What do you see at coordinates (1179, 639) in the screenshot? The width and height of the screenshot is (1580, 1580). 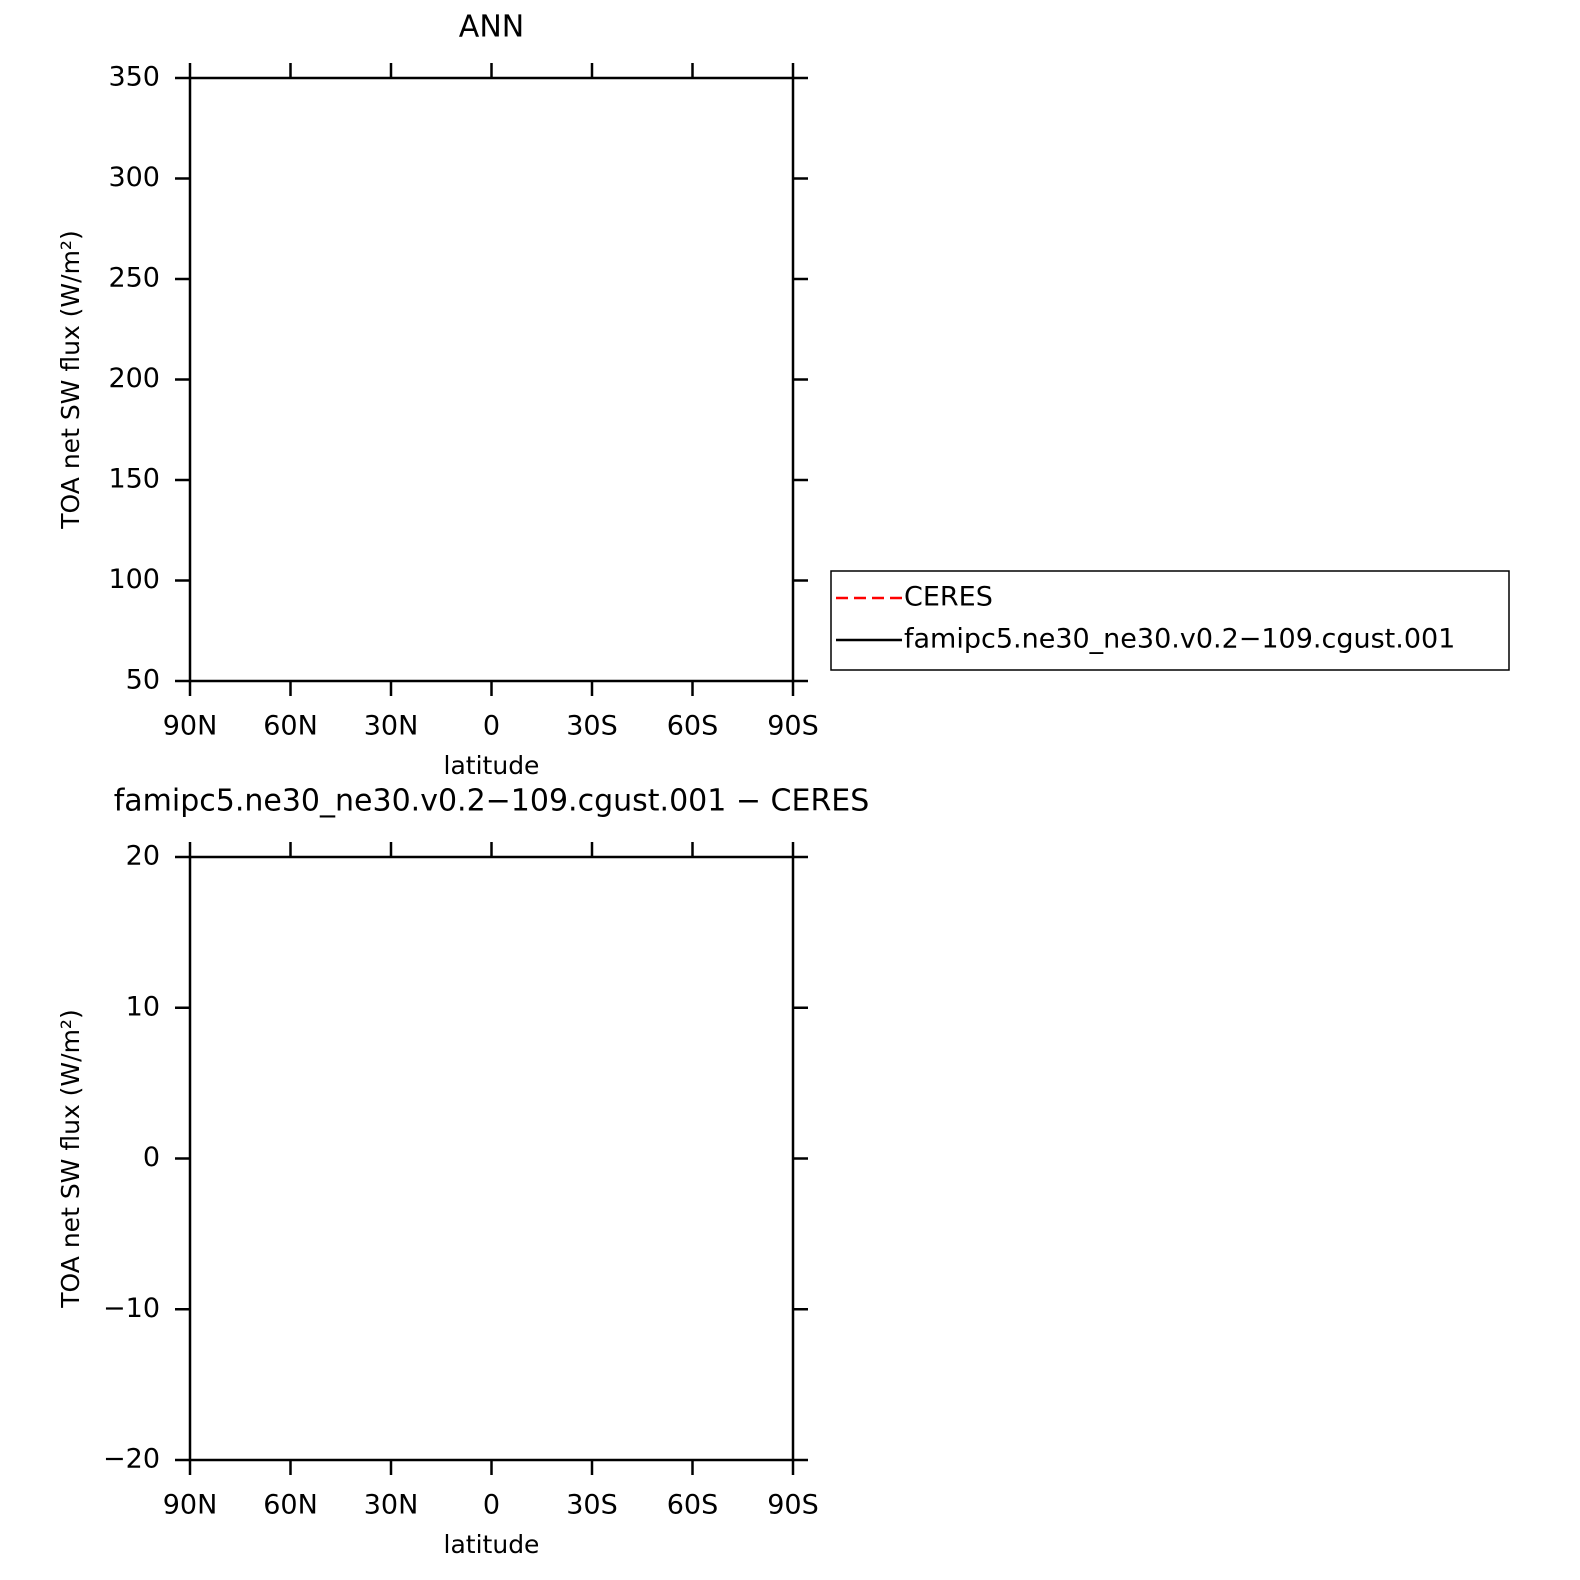 I see `legend-label: famipc5.ne30_ne30.v0.2−109.cgust.001` at bounding box center [1179, 639].